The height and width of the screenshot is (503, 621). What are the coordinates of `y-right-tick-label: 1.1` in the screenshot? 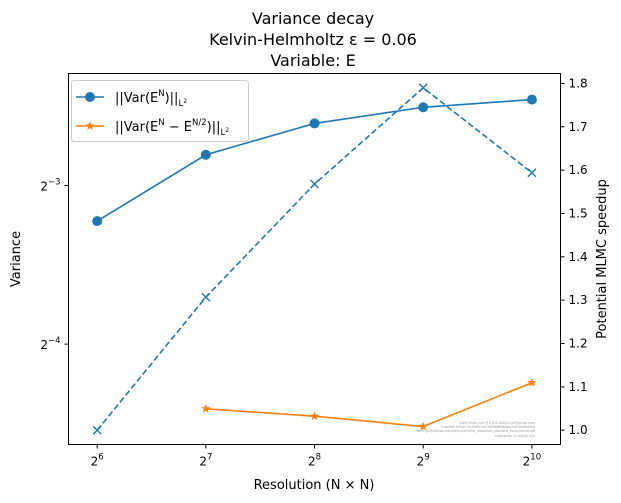 It's located at (578, 387).